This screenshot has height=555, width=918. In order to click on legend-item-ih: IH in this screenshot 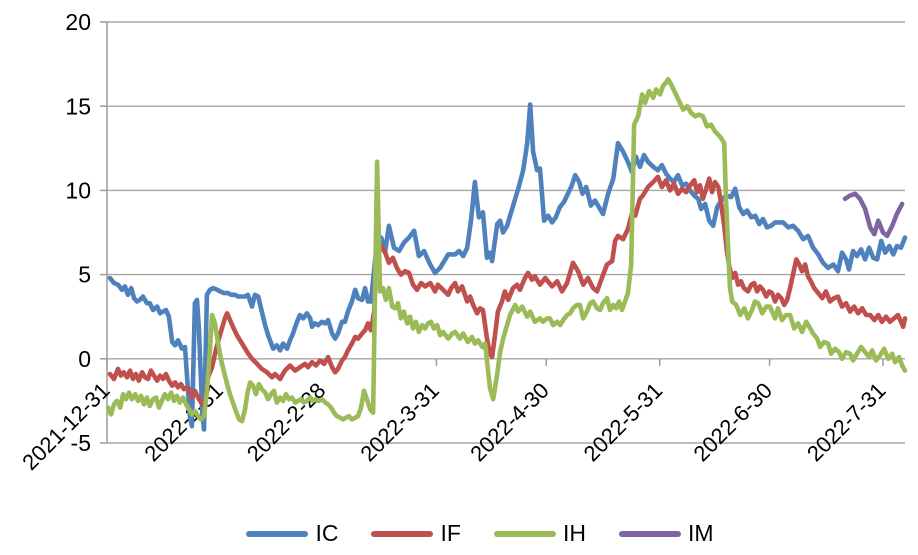, I will do `click(539, 533)`.